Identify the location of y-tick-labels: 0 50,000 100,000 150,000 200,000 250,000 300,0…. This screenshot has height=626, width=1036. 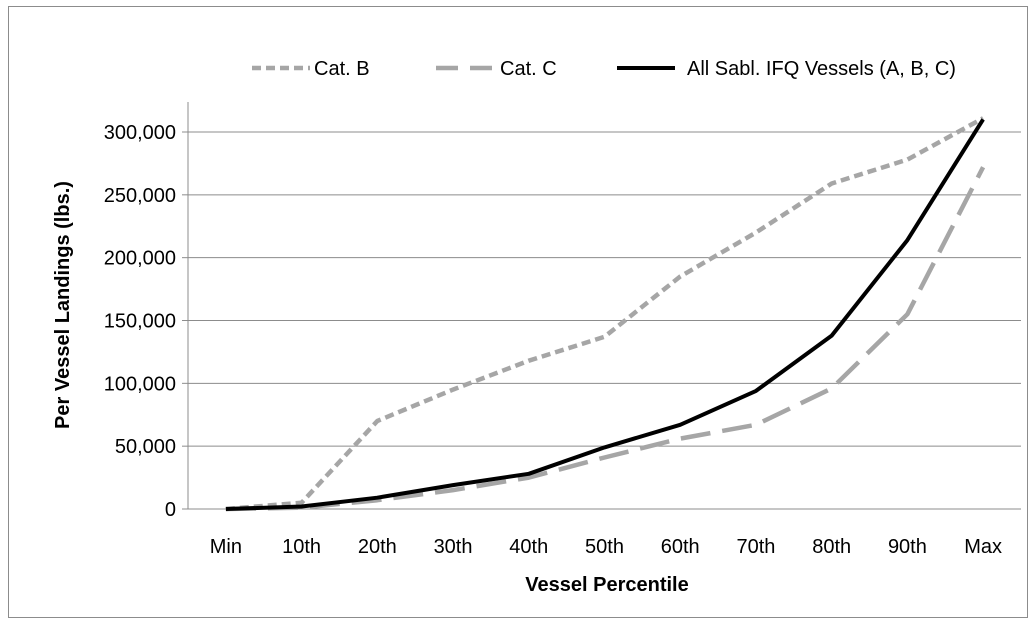
(140, 321).